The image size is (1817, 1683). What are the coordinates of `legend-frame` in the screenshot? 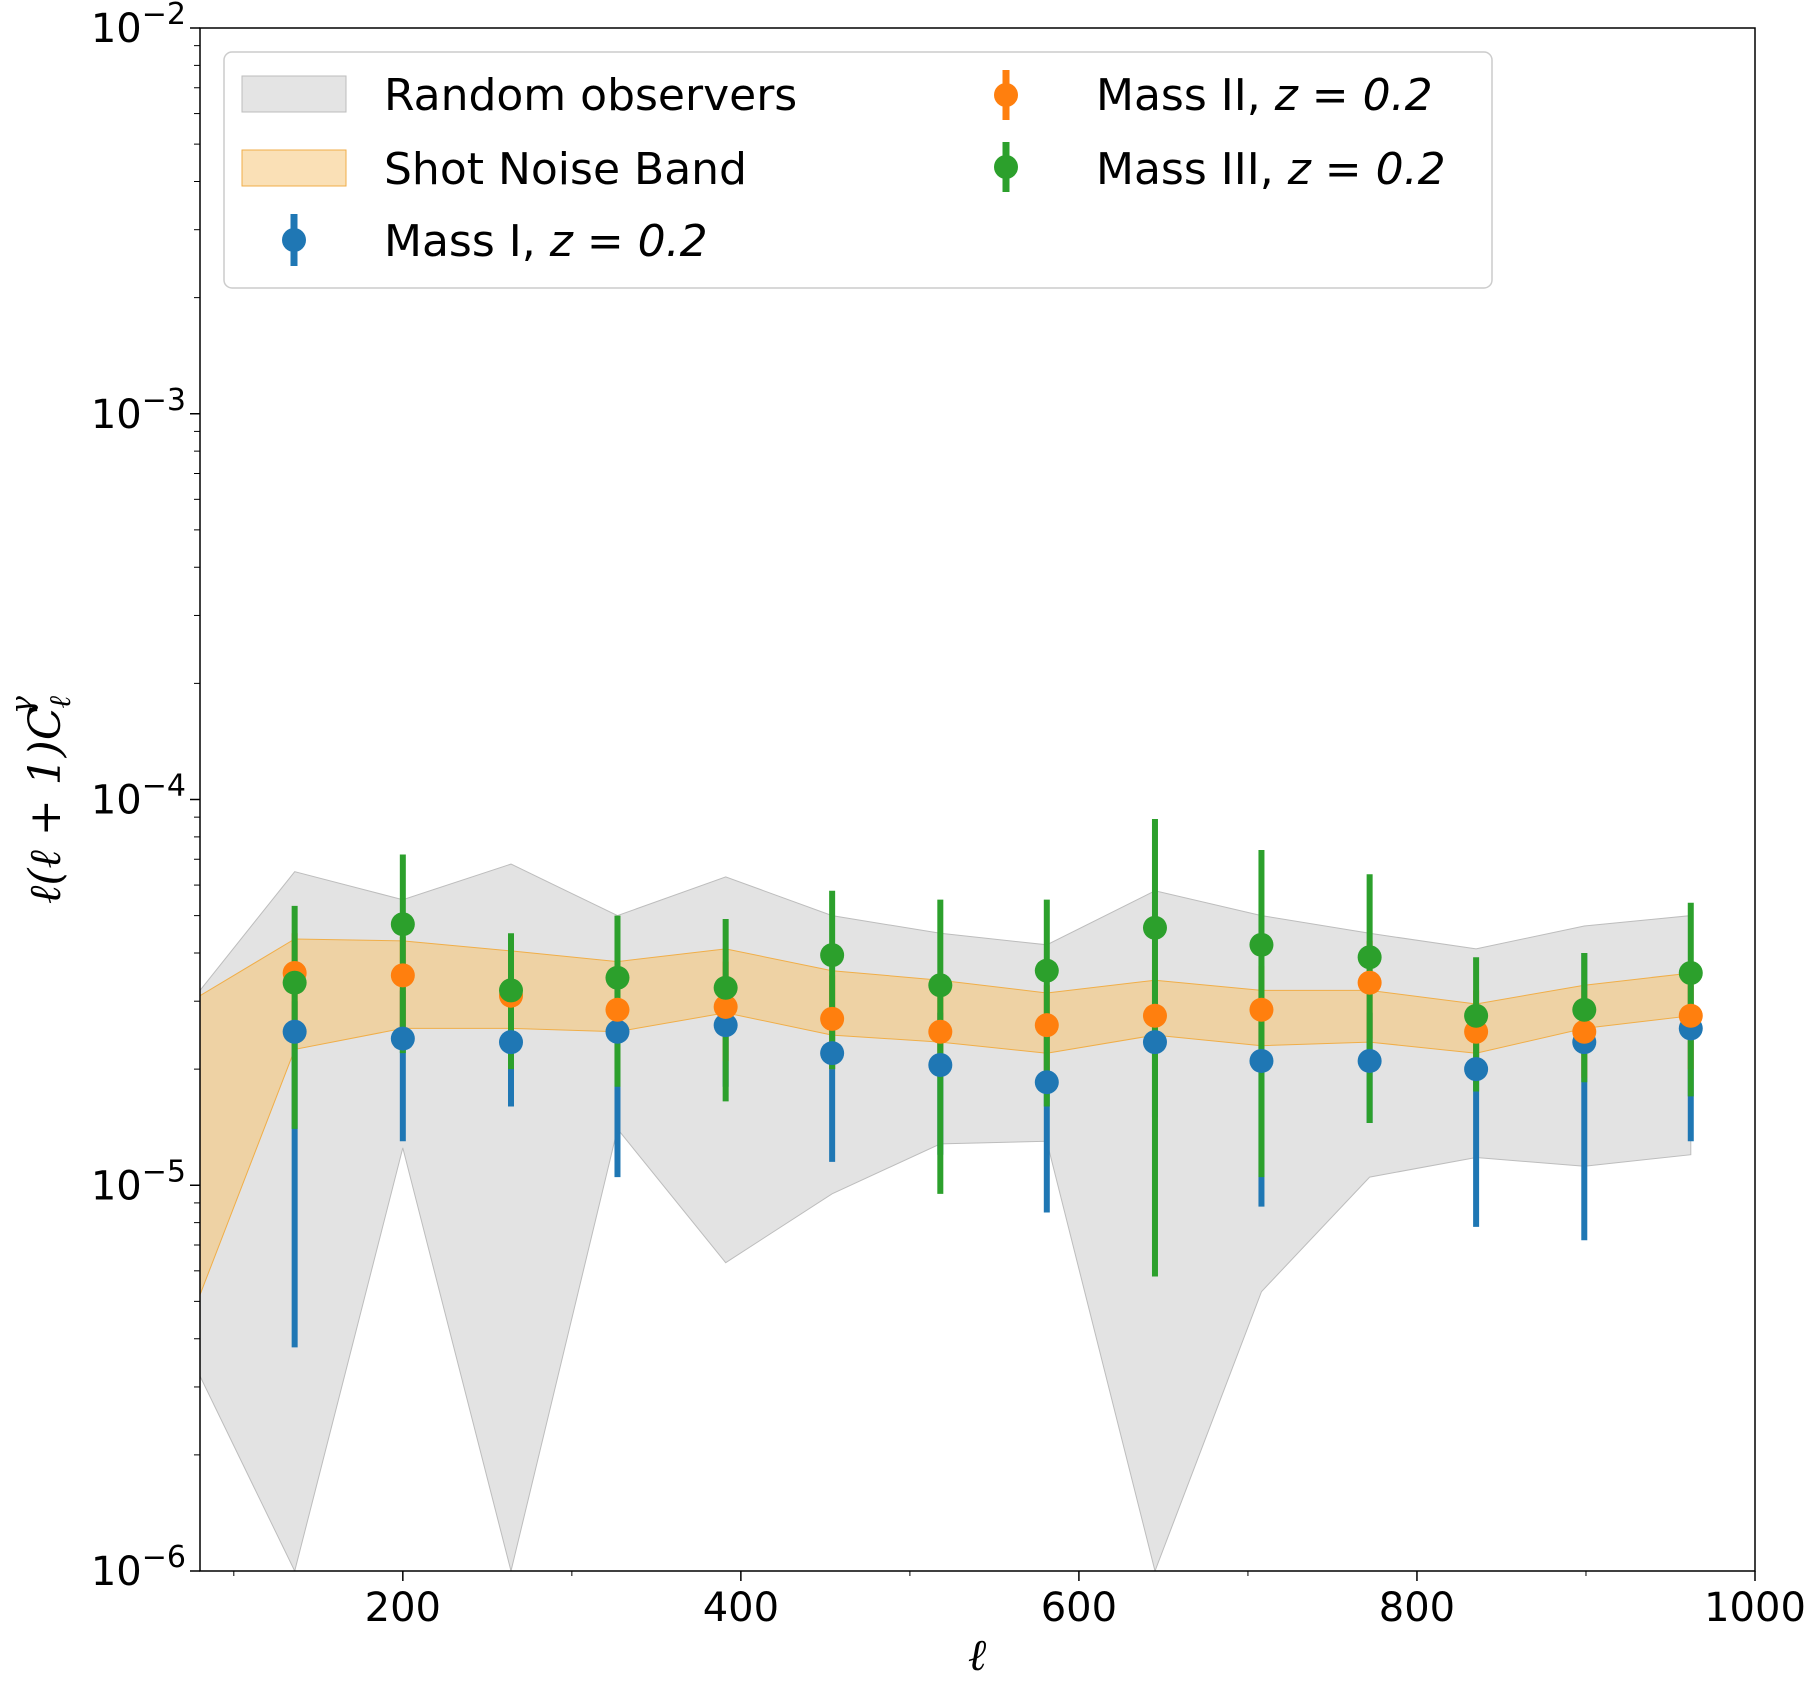 It's located at (858, 170).